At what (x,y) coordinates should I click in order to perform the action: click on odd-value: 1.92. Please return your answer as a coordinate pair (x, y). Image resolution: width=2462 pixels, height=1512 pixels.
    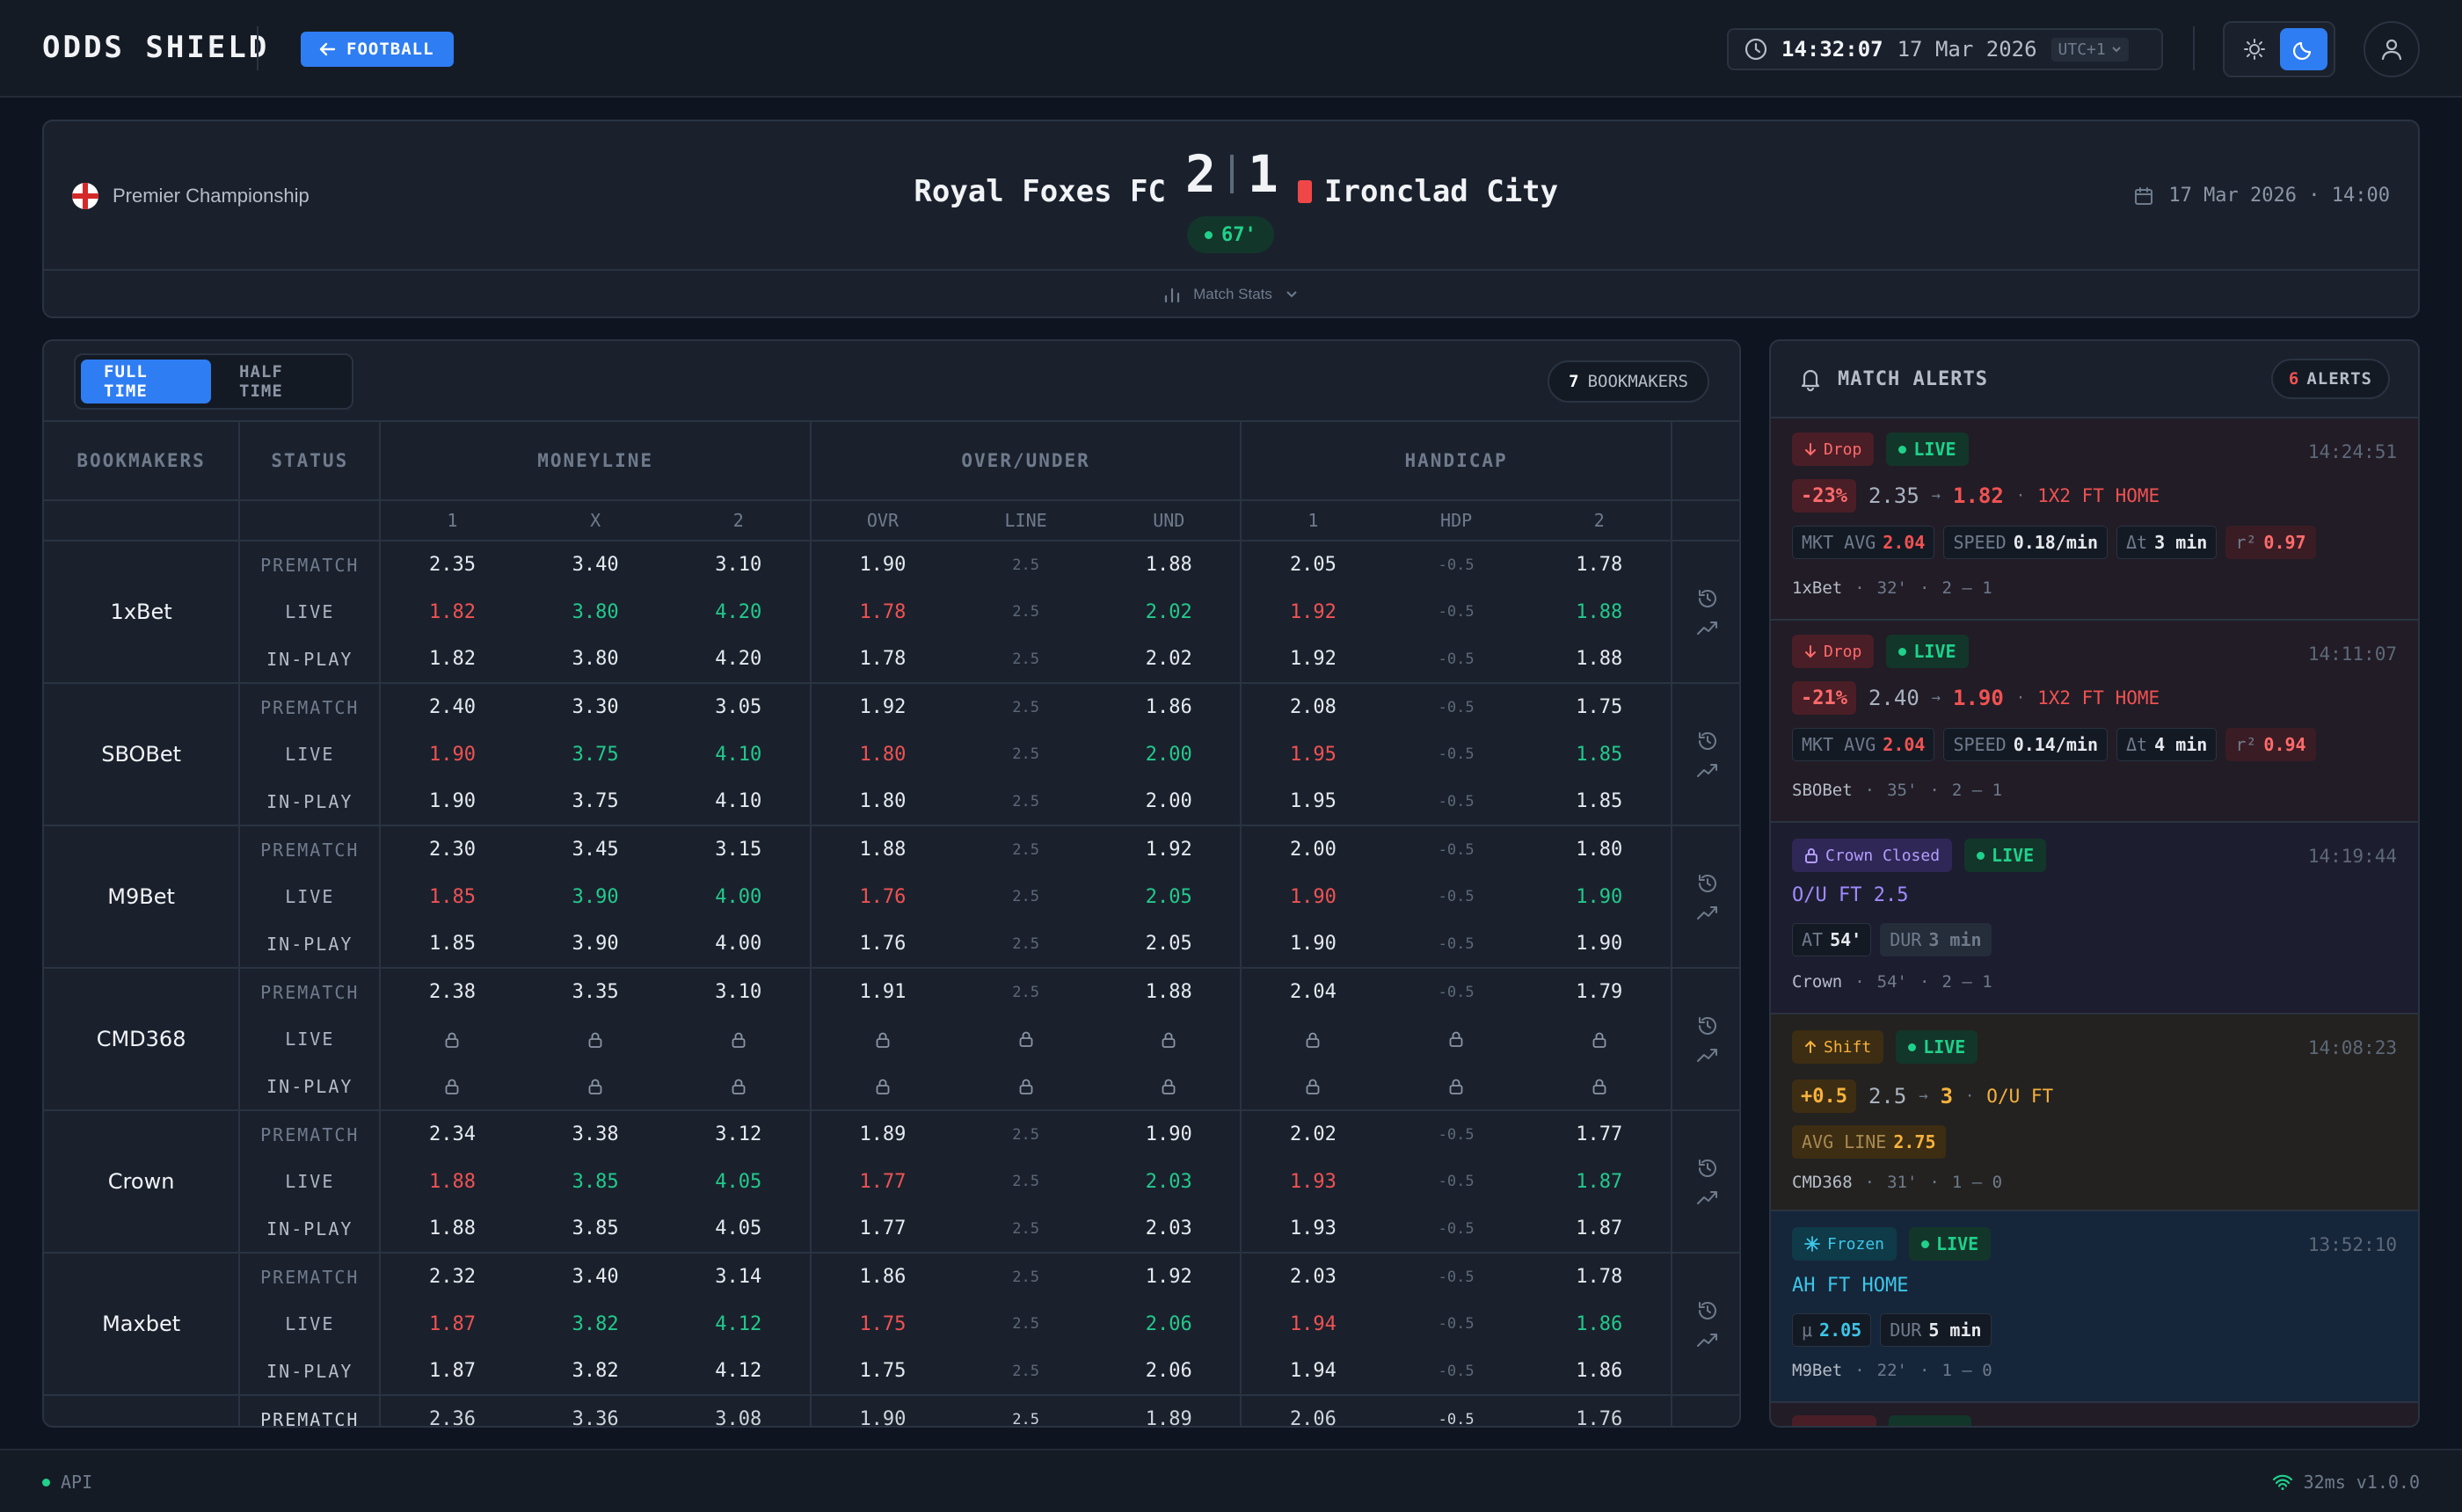
    Looking at the image, I should click on (883, 707).